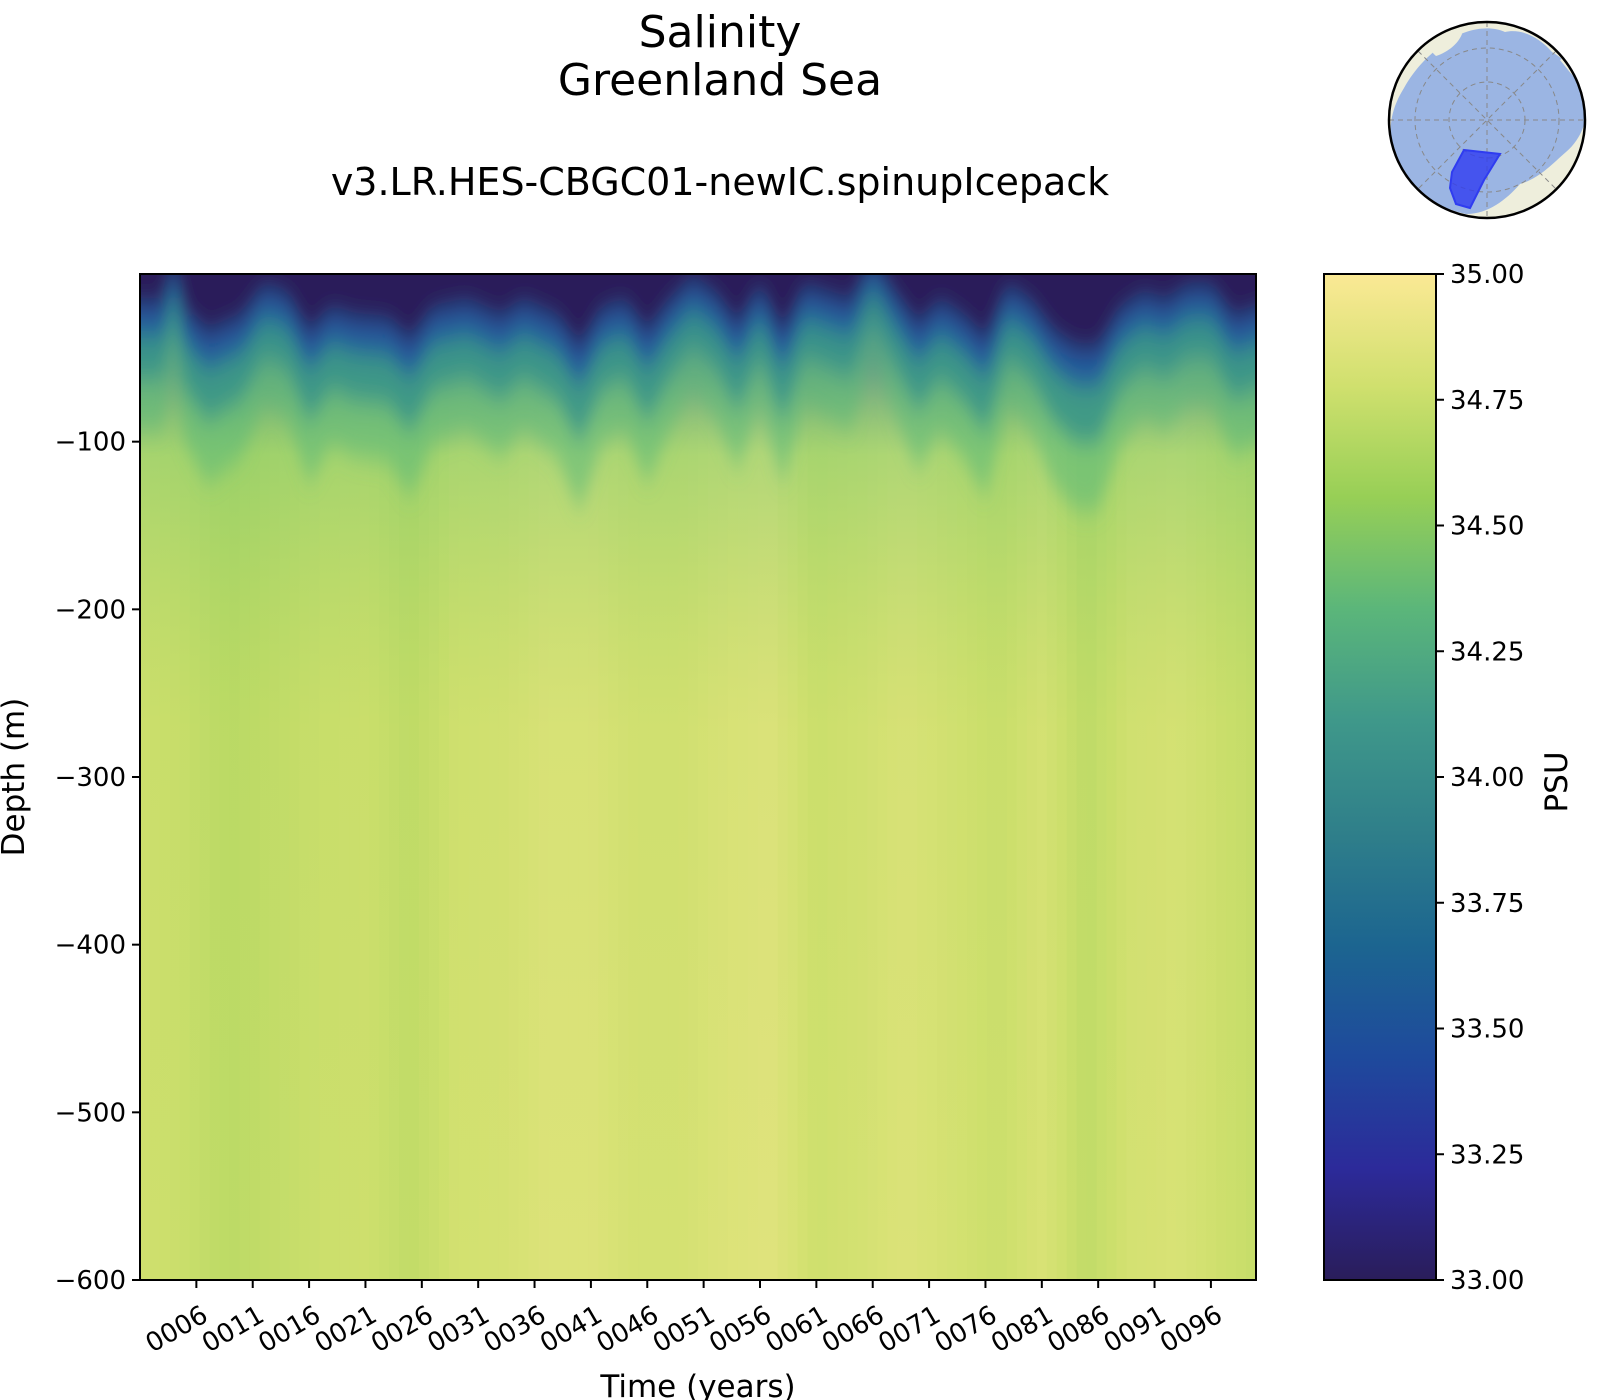  I want to click on colorbar-gradient, so click(1380, 777).